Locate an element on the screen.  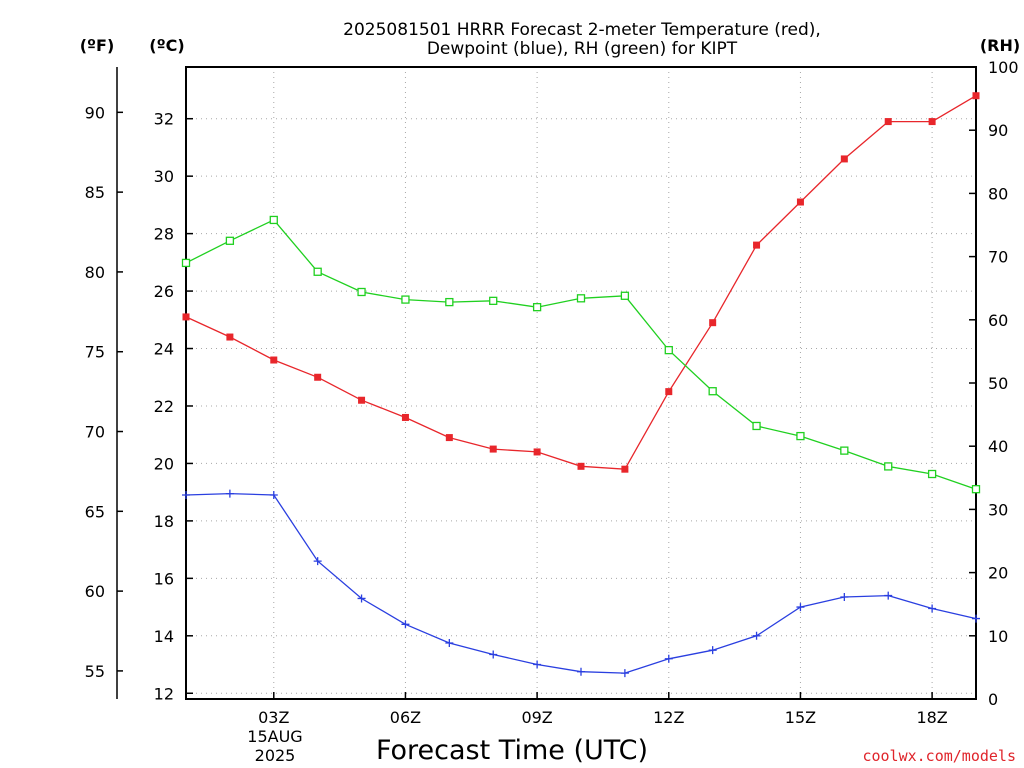
rh-tick-label: 40 is located at coordinates (998, 446).